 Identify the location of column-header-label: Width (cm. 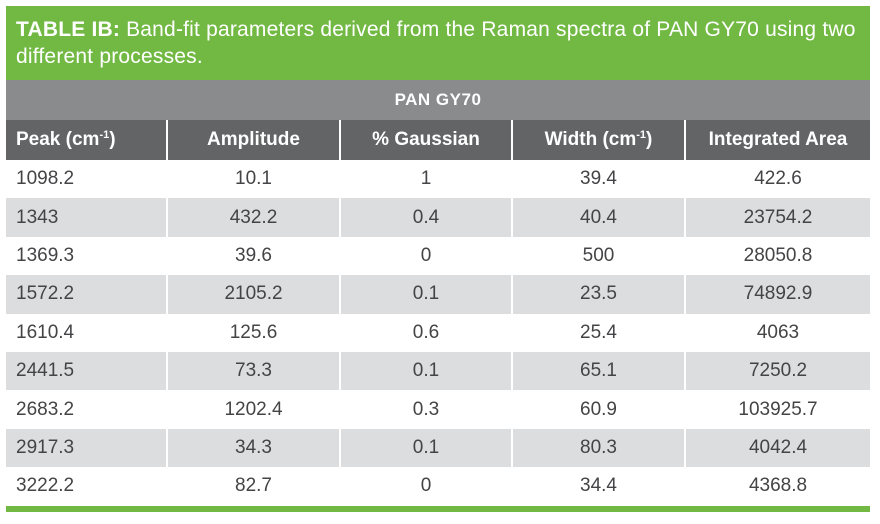
(590, 139).